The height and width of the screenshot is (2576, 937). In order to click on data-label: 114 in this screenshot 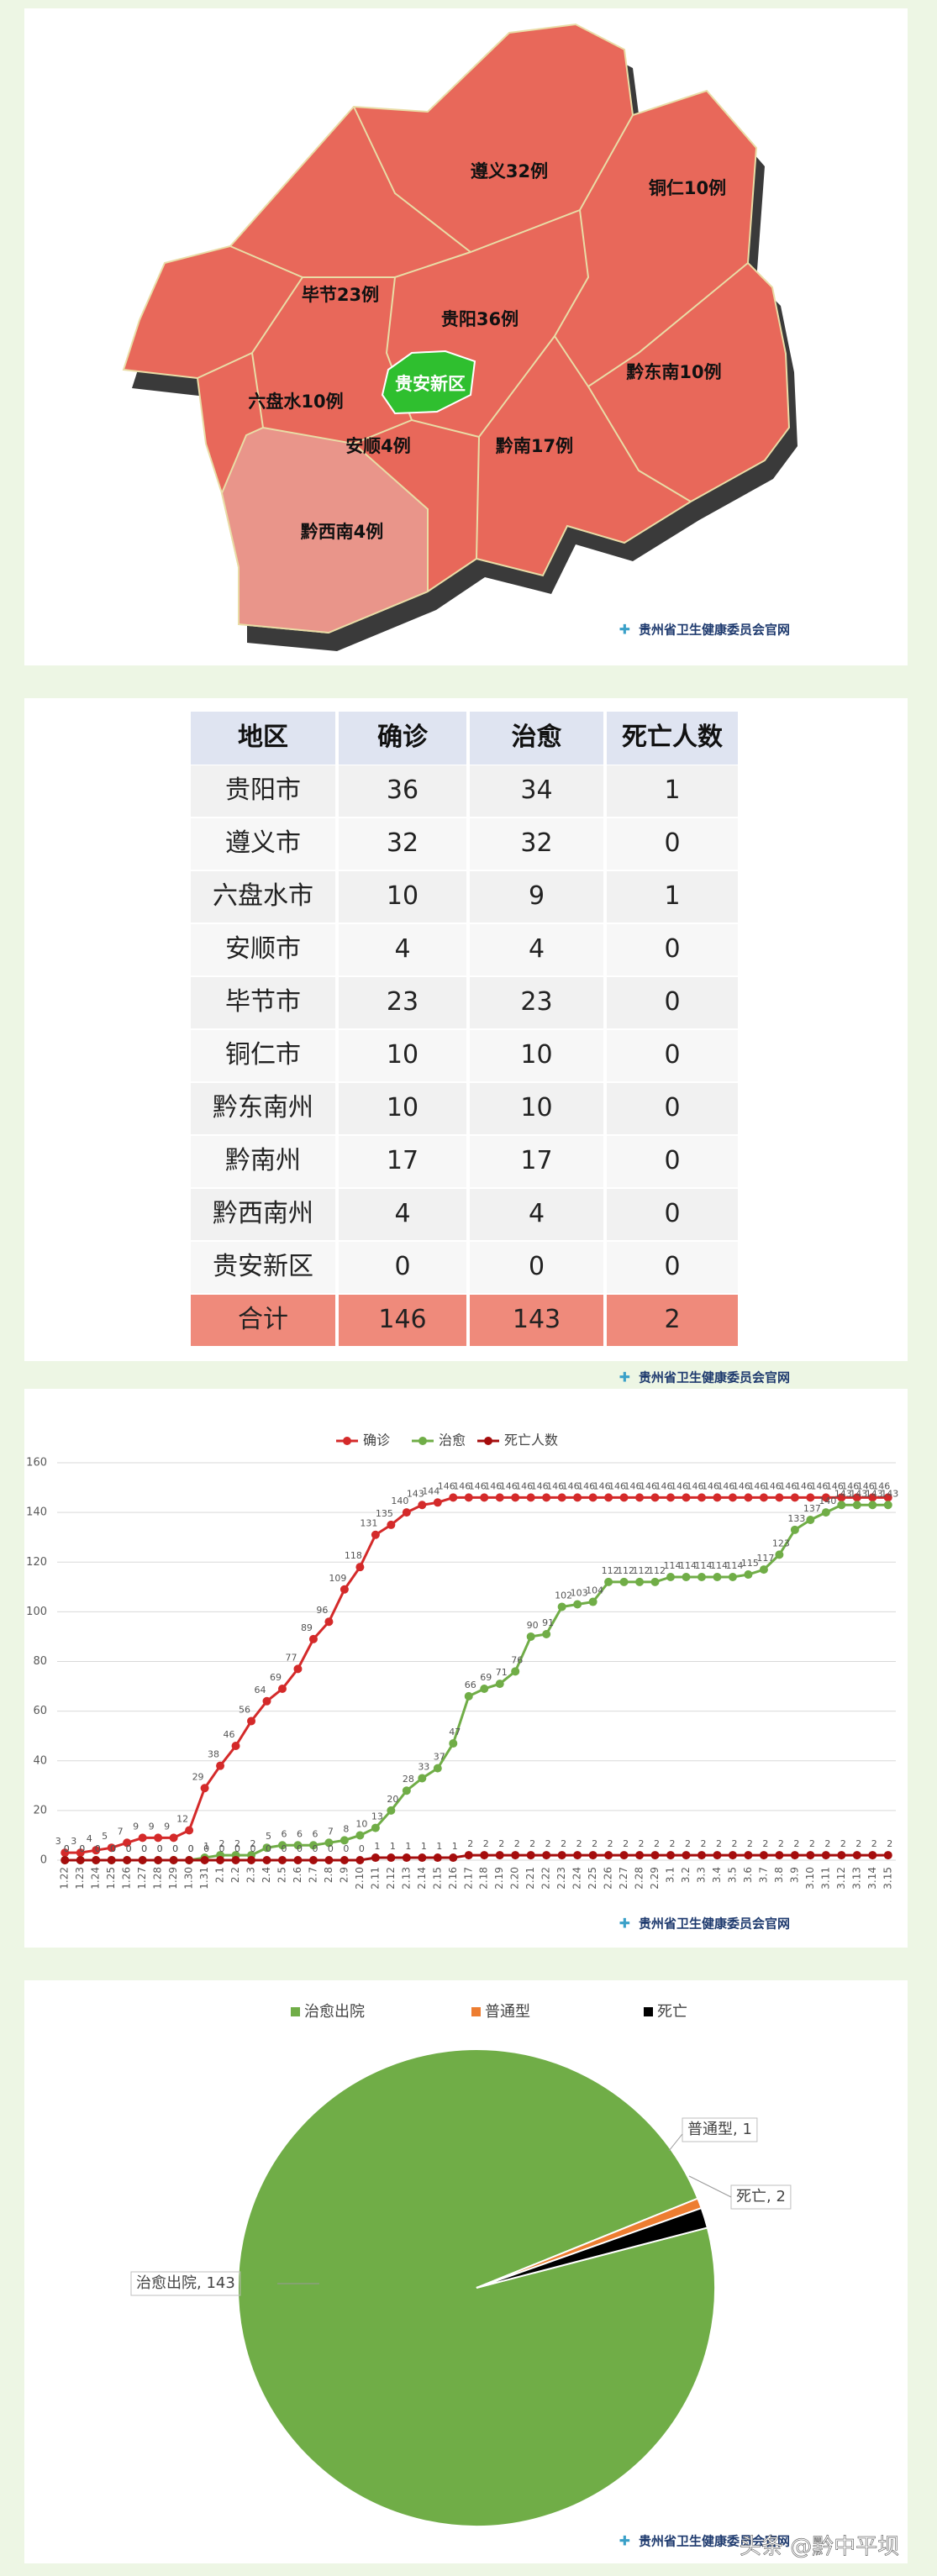, I will do `click(719, 1565)`.